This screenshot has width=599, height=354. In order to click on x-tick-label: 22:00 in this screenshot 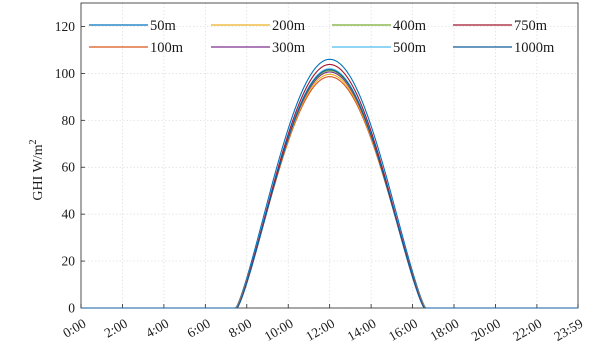, I will do `click(527, 329)`.